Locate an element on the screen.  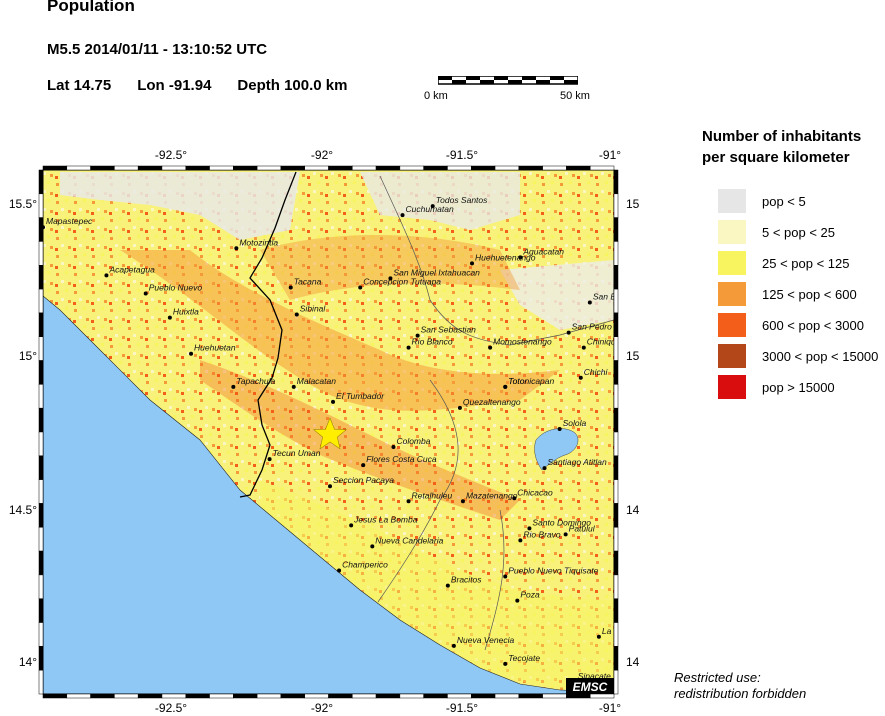
city-label: Momostenango is located at coordinates (522, 342).